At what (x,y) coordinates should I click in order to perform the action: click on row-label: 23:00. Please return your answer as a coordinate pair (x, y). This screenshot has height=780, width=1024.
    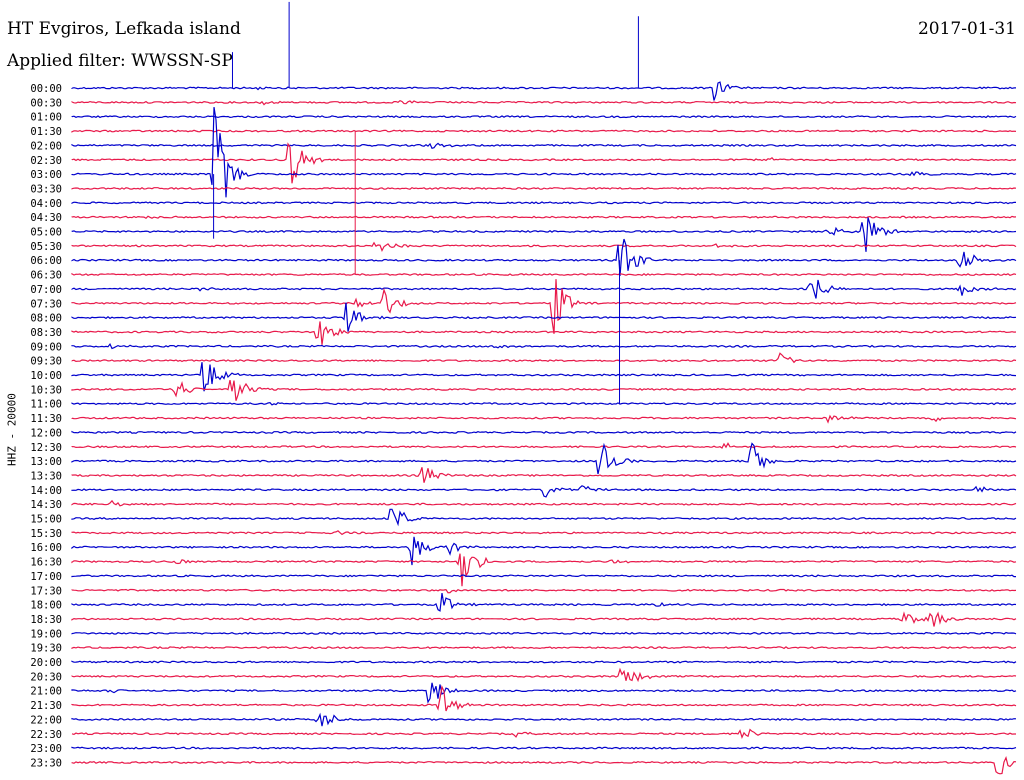
    Looking at the image, I should click on (46, 749).